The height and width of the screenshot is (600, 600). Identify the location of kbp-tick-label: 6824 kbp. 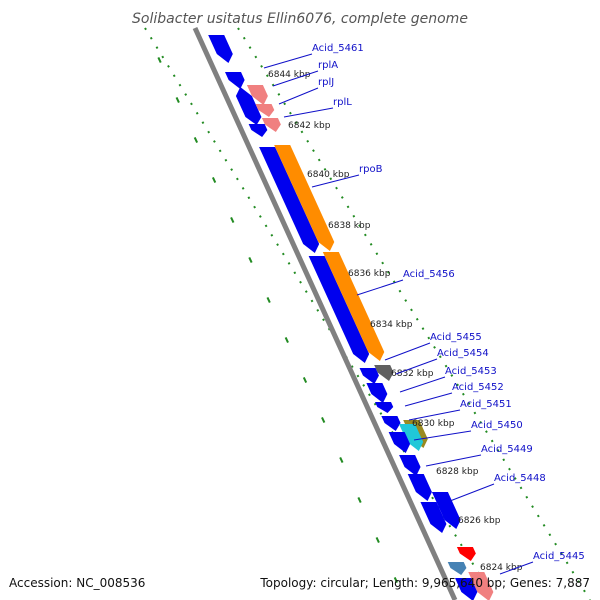
(501, 568).